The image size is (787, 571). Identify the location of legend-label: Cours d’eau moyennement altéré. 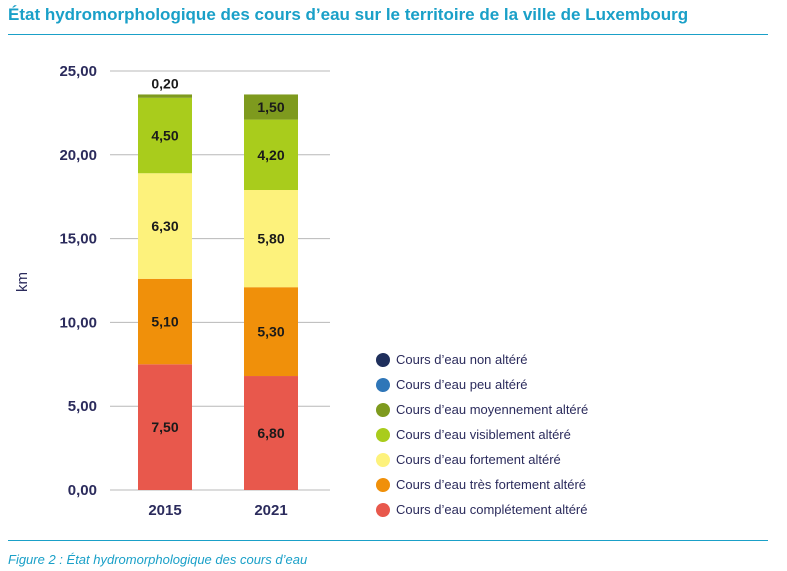
(492, 409).